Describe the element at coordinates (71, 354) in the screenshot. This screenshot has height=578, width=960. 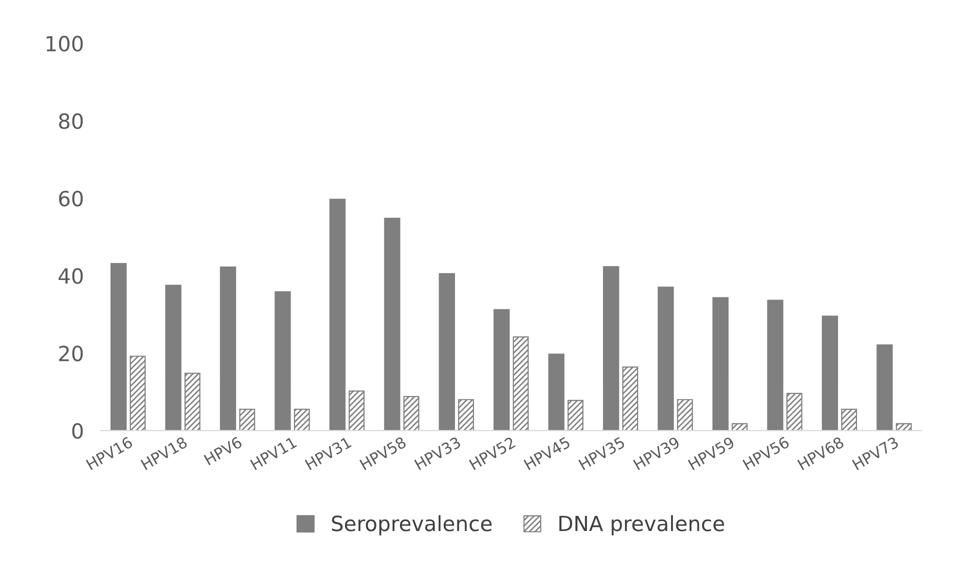
I see `y-tick-label: 20` at that location.